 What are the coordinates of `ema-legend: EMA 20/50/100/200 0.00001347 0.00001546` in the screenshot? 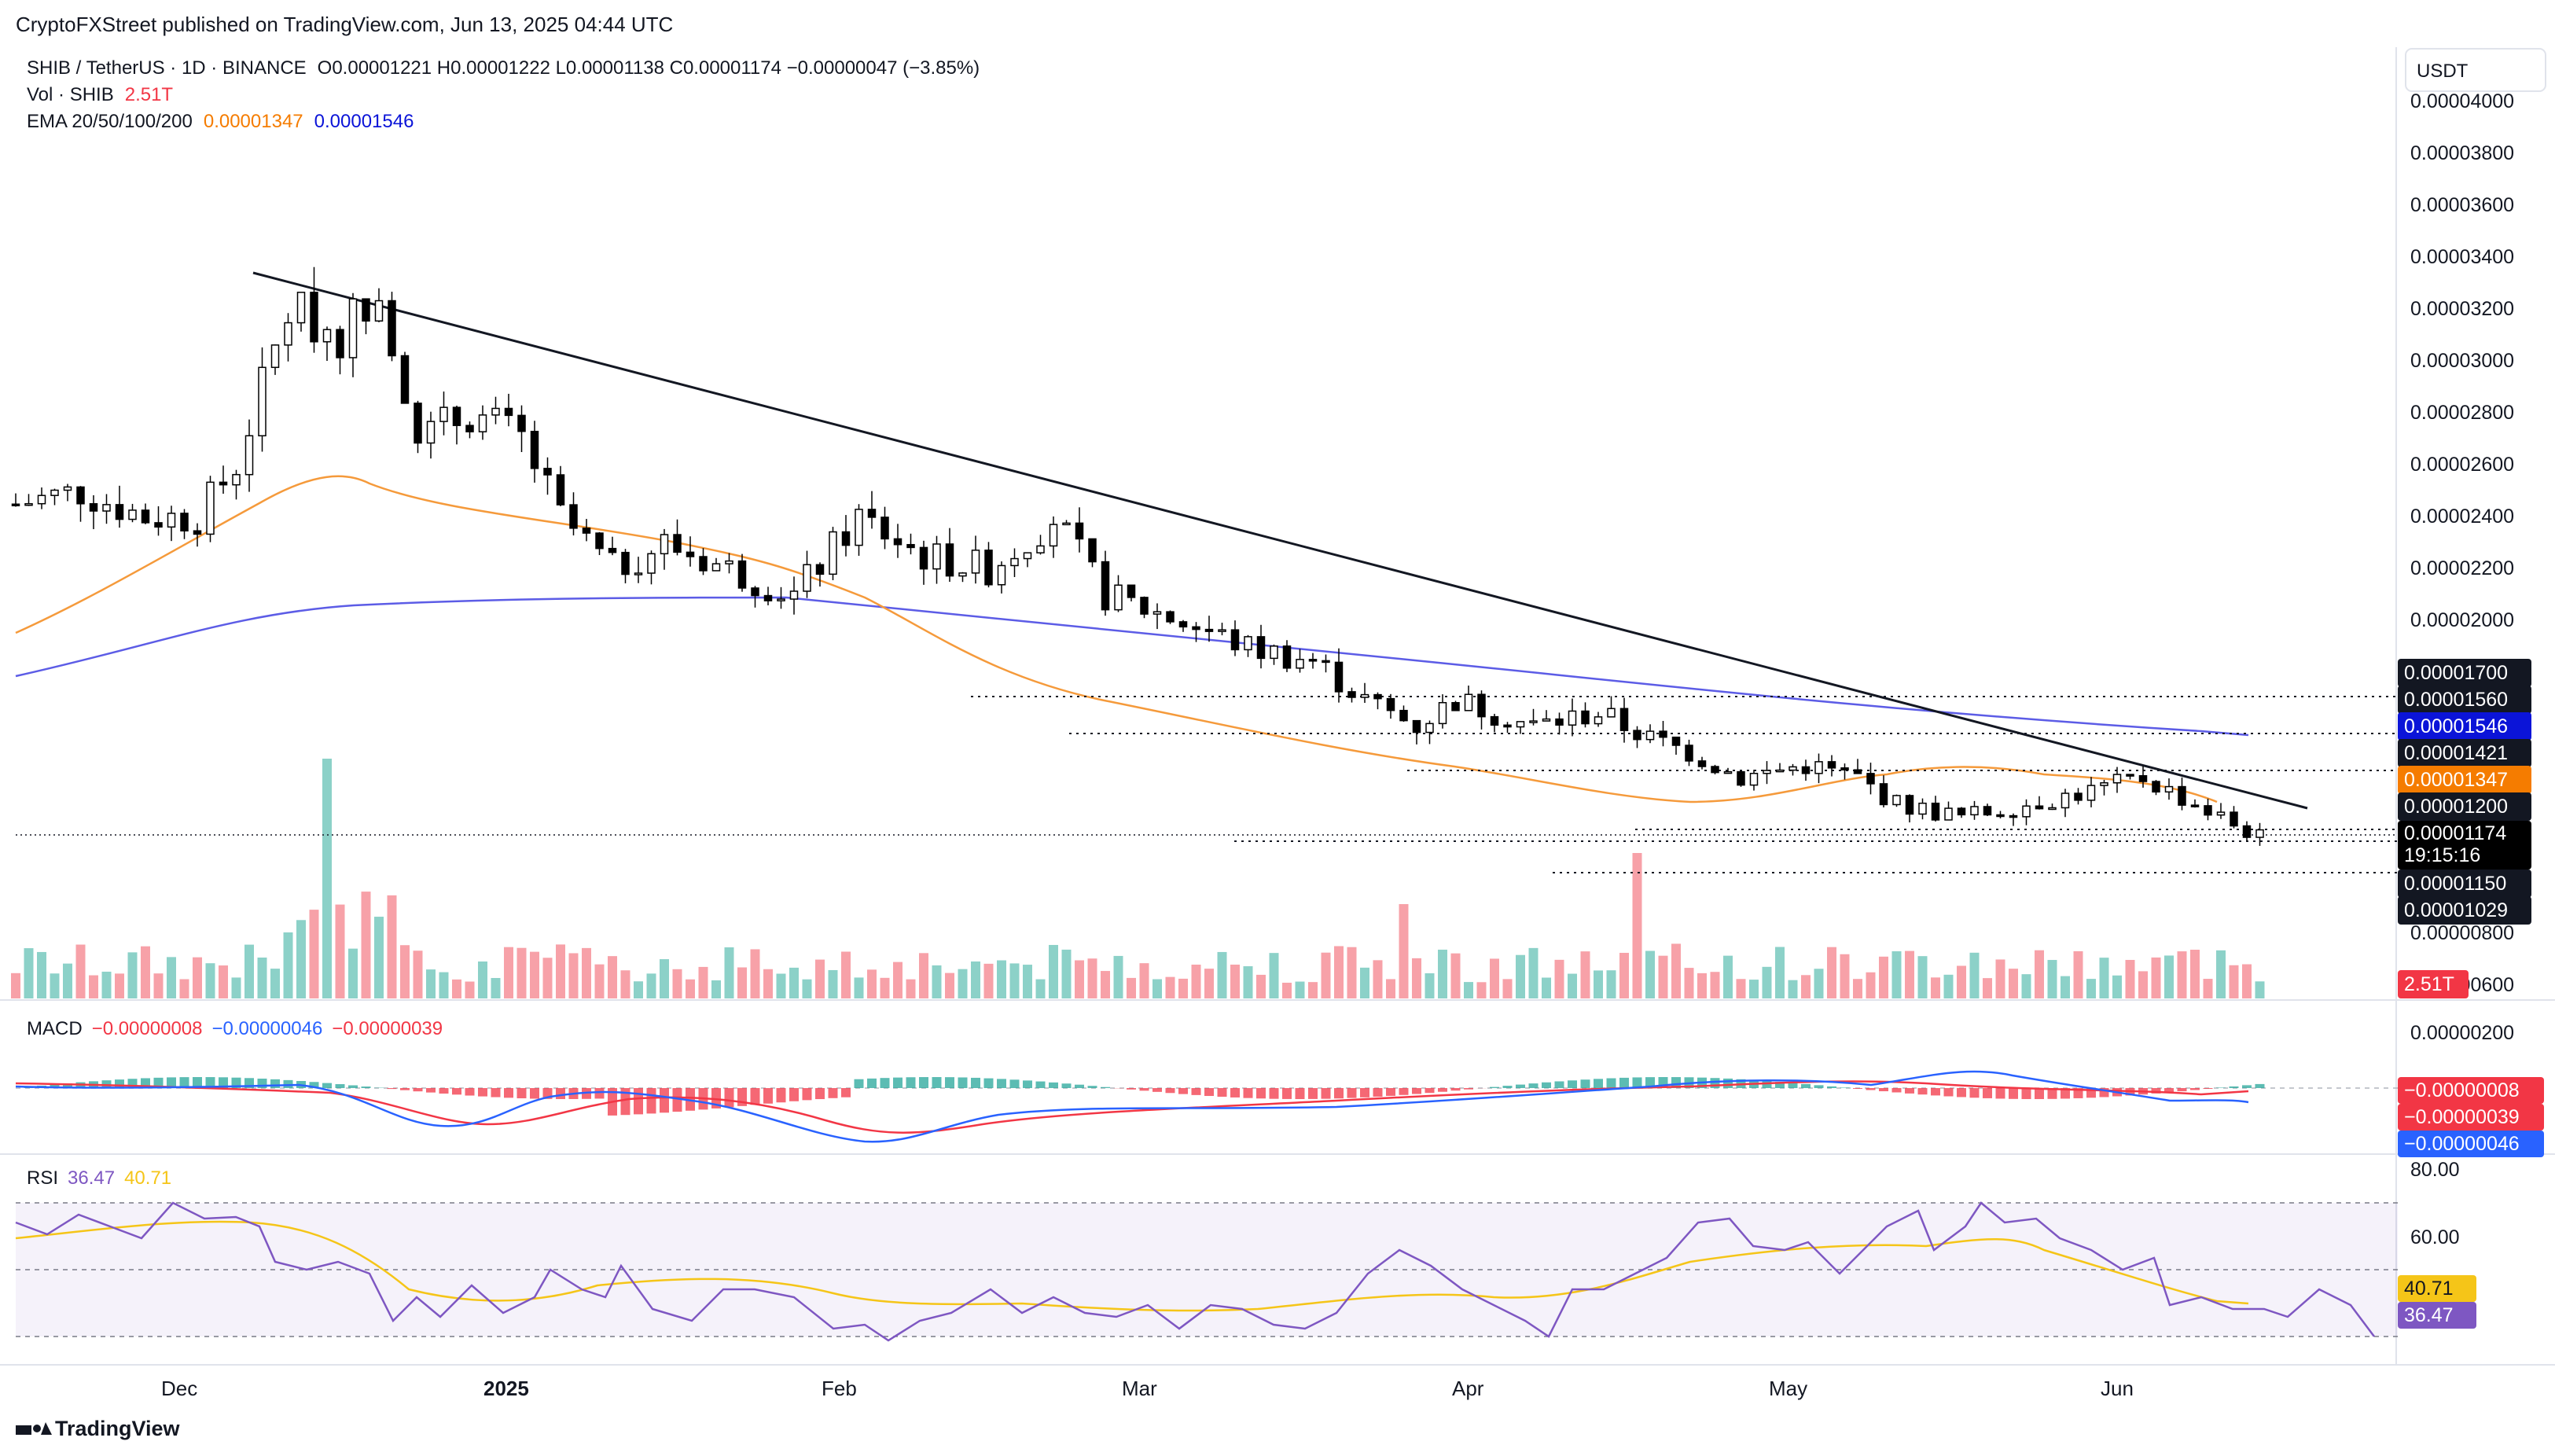 It's located at (221, 121).